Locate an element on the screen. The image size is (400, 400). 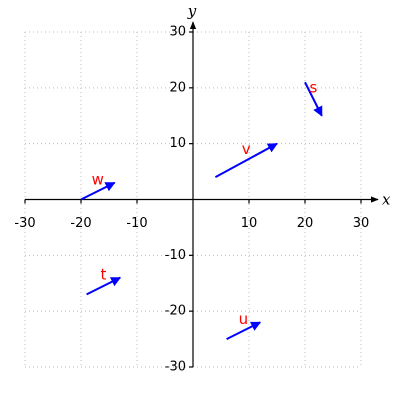
x-tick-label: 10 is located at coordinates (249, 223).